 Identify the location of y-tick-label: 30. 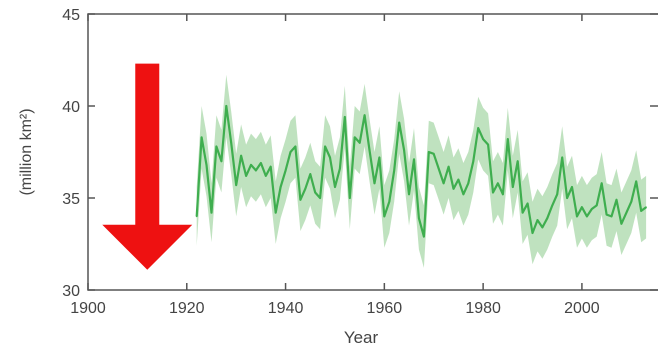
(71, 291).